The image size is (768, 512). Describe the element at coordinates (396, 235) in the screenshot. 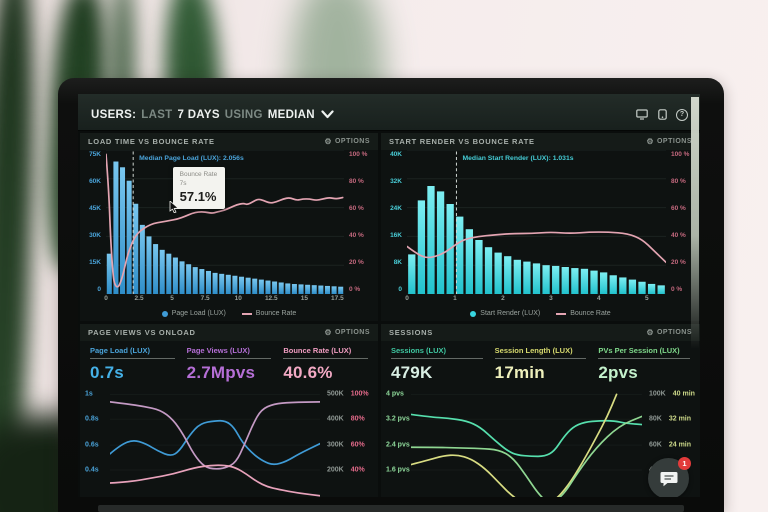

I see `y-axis-tick: 16K` at that location.